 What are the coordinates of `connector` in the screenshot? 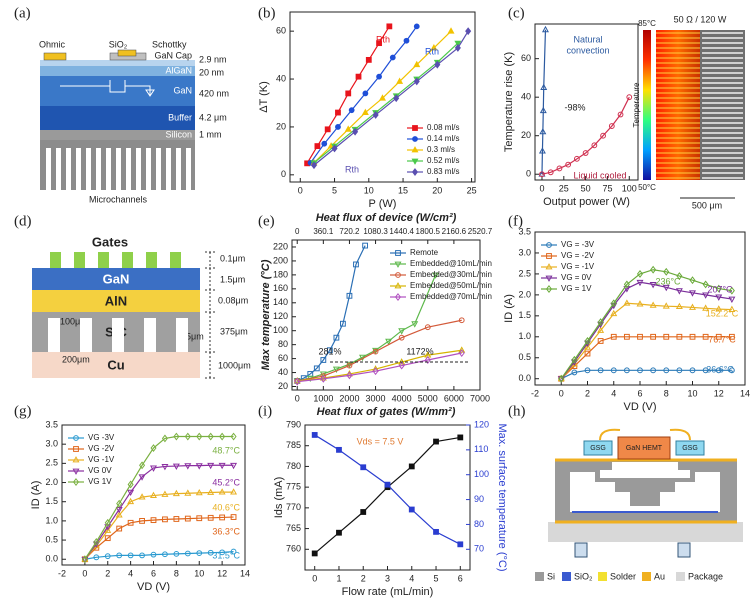 It's located at (684, 550).